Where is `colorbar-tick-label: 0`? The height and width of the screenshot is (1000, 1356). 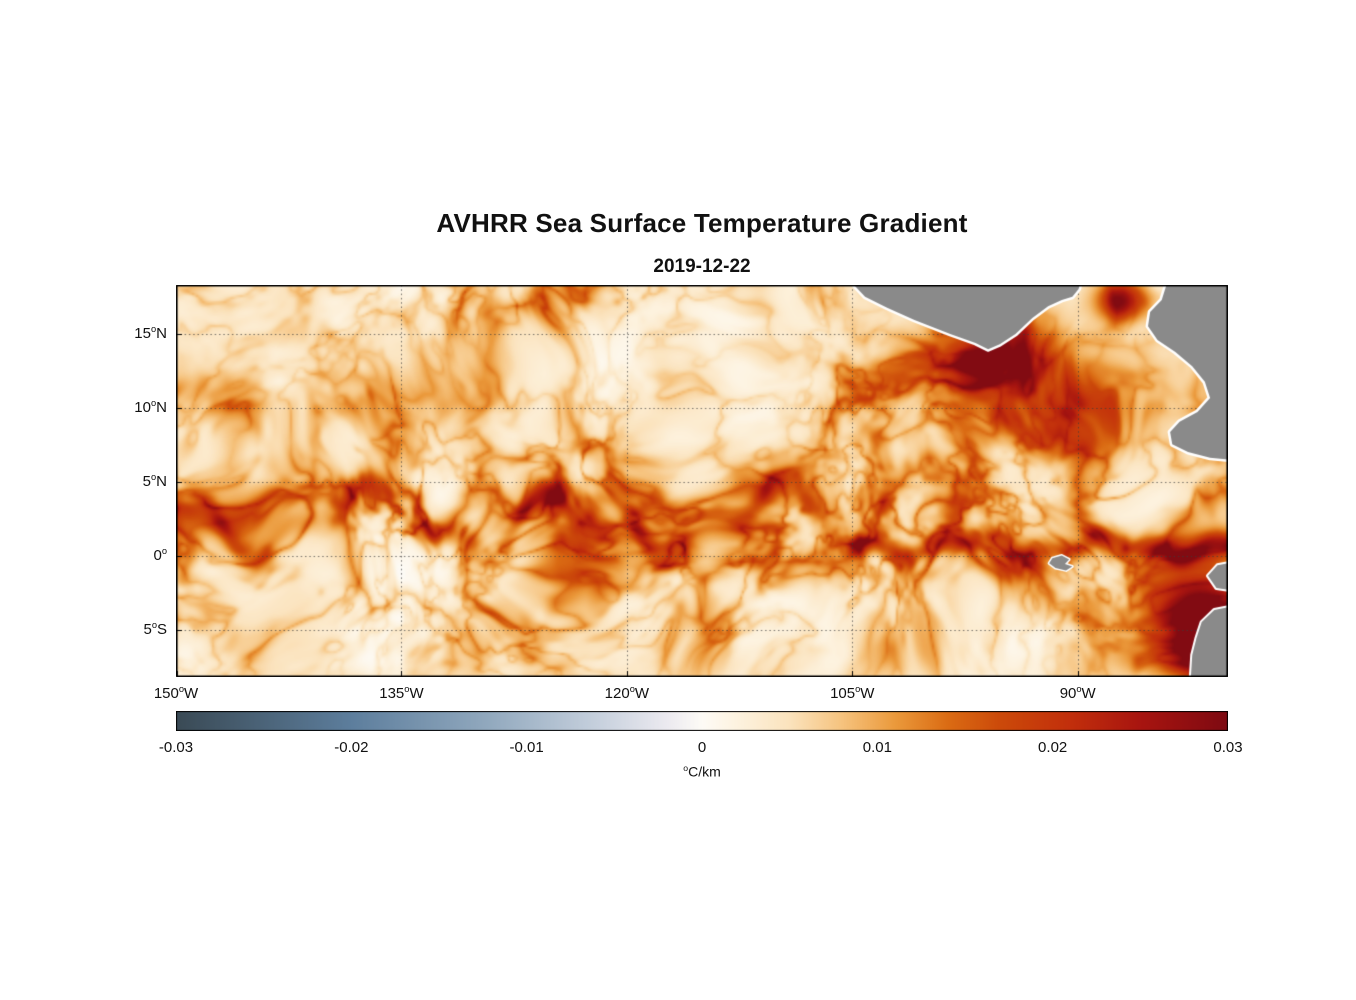
colorbar-tick-label: 0 is located at coordinates (702, 747).